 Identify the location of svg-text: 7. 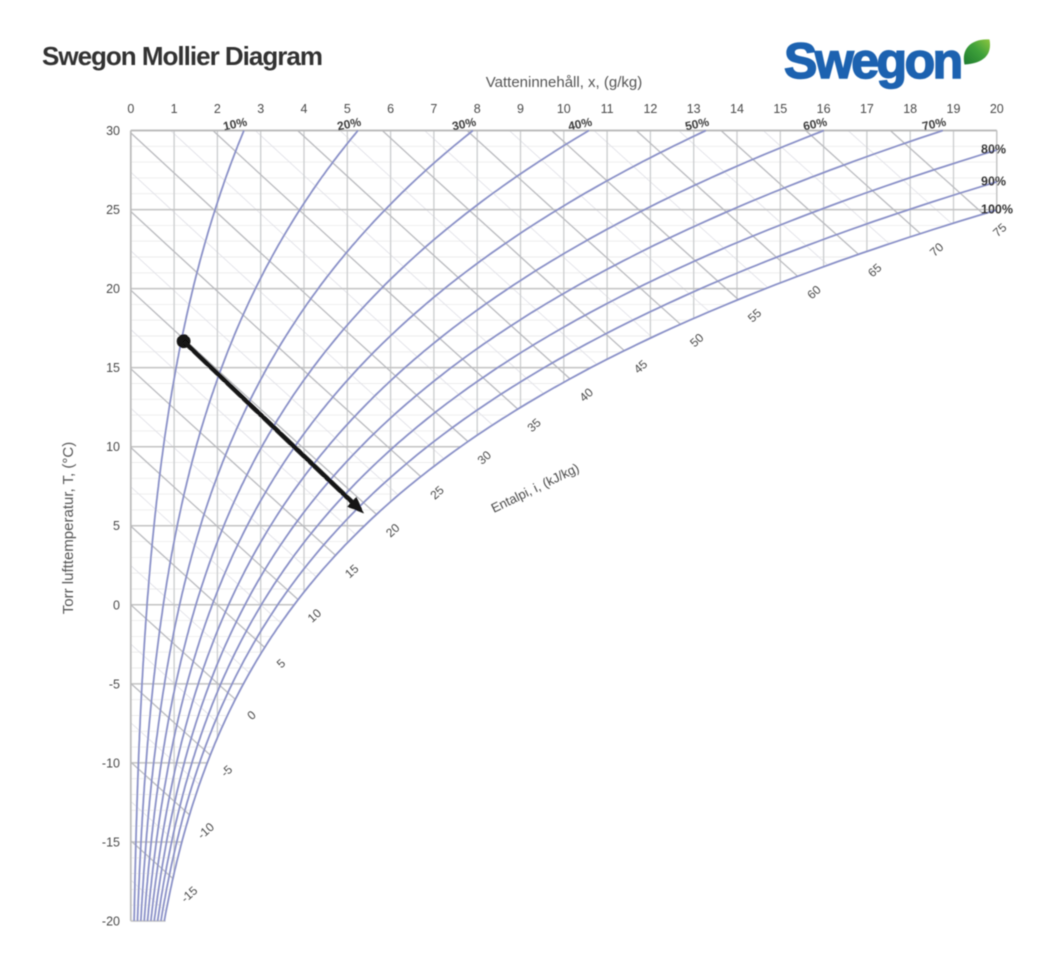
(433, 109).